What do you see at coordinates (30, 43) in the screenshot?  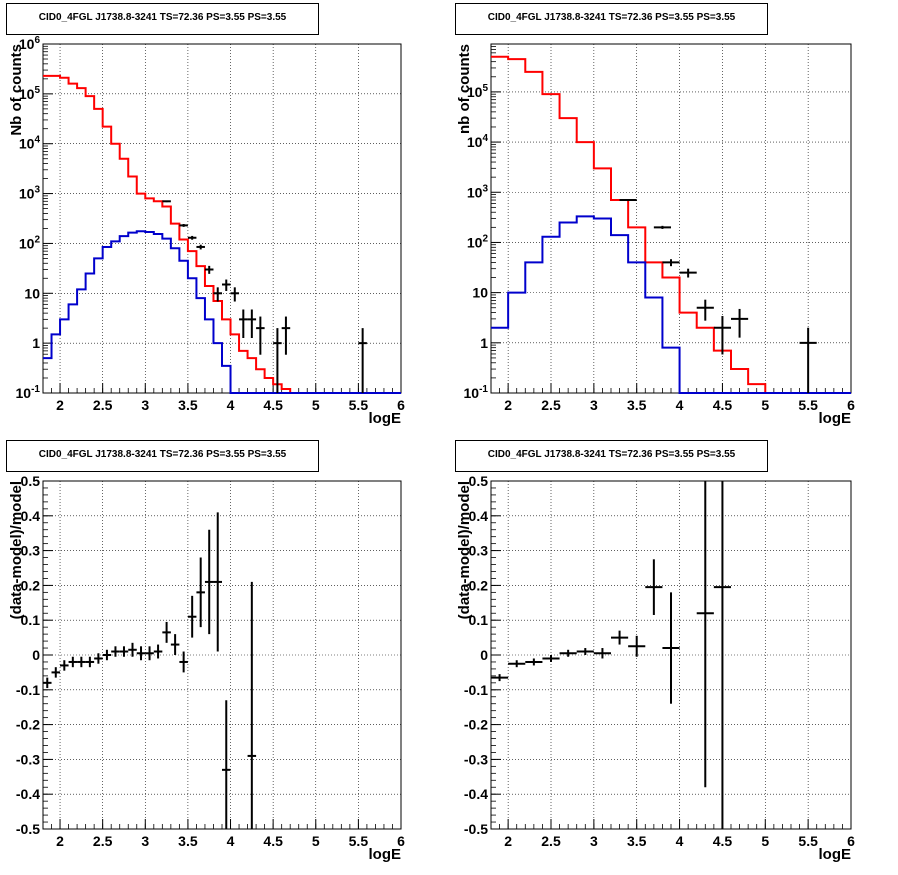 I see `y-tick-label: 10⁶` at bounding box center [30, 43].